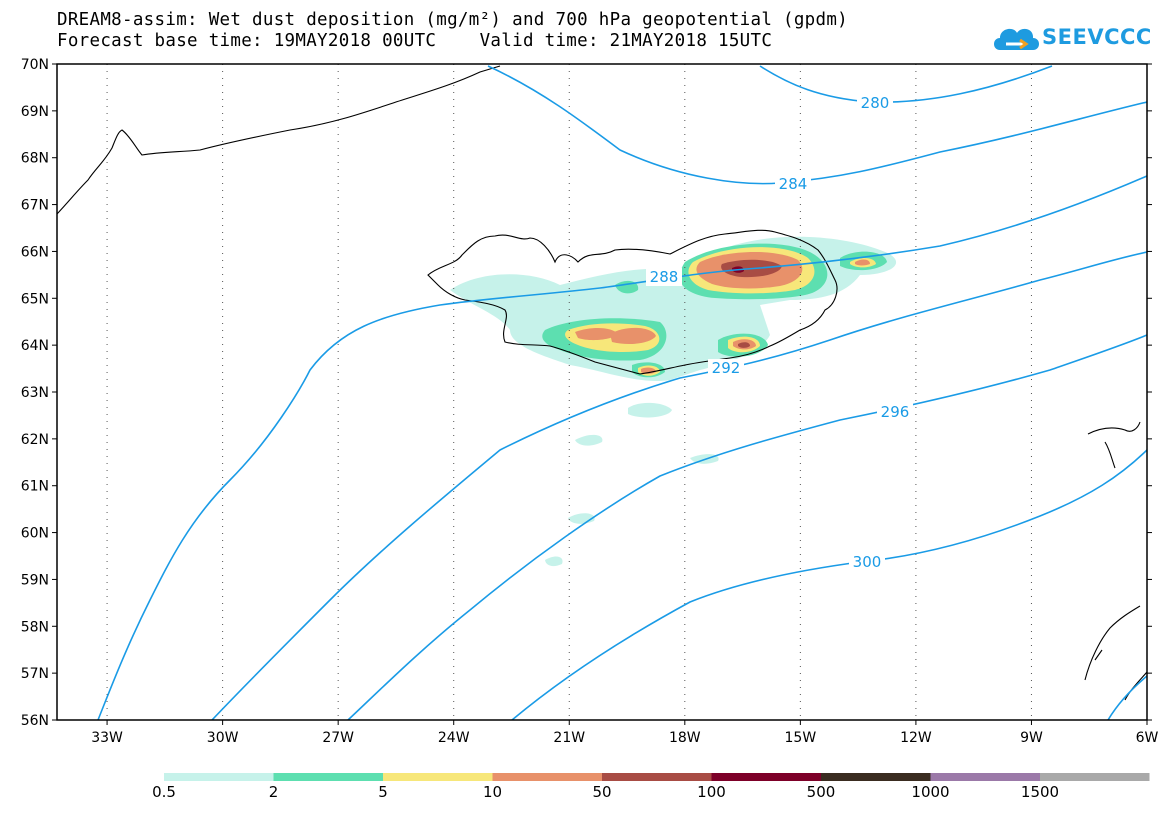  Describe the element at coordinates (383, 792) in the screenshot. I see `colorbar-label: 5` at that location.